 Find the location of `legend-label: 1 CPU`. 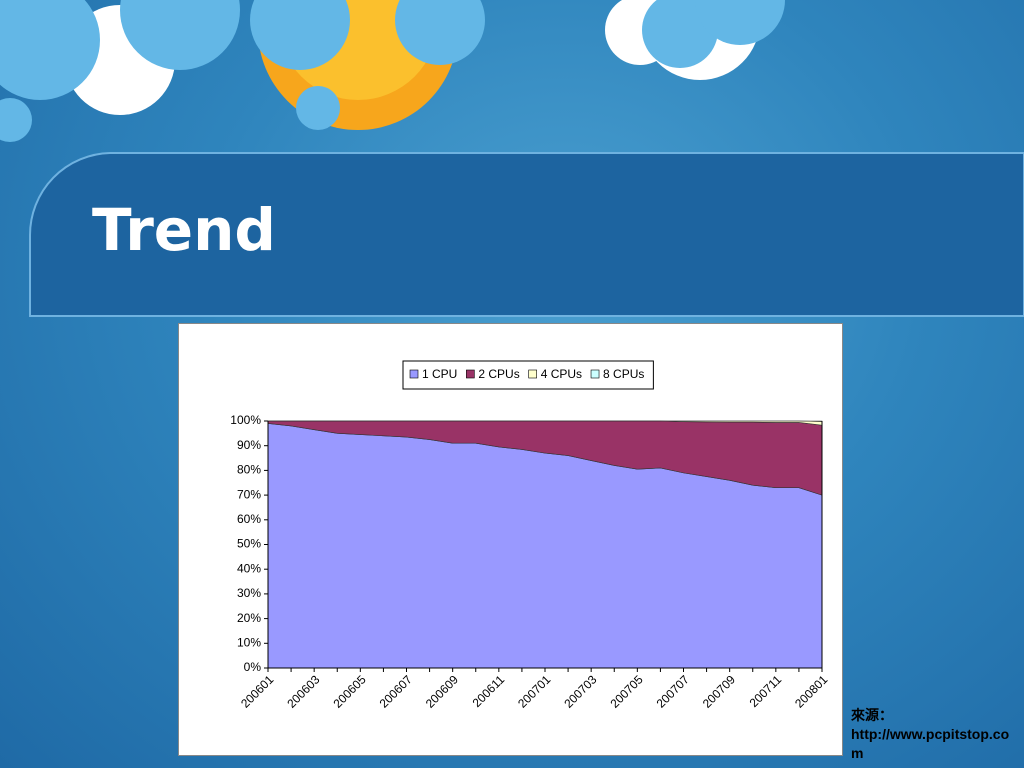

legend-label: 1 CPU is located at coordinates (439, 374).